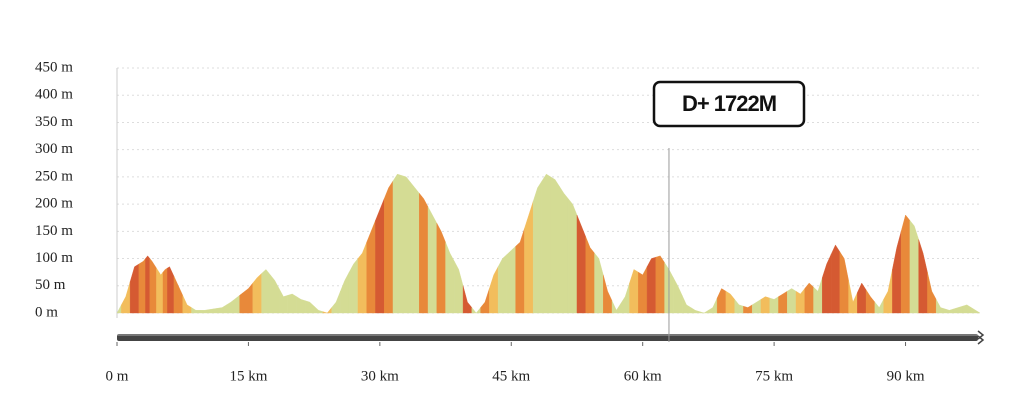  I want to click on x-tick-label: 60 km, so click(643, 376).